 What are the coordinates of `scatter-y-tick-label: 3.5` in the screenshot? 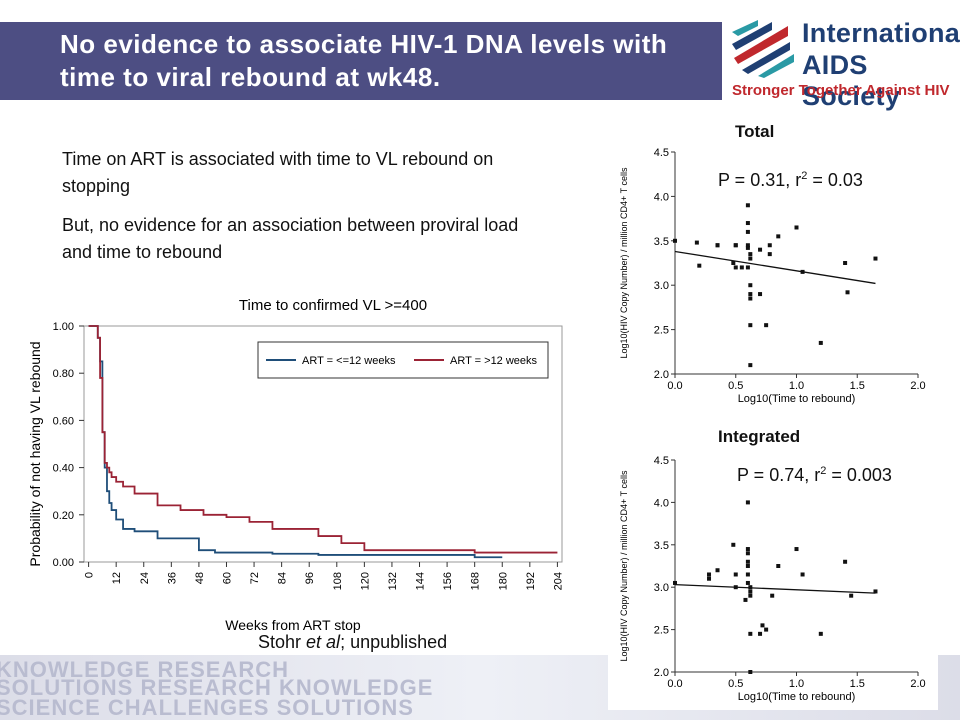 It's located at (661, 546).